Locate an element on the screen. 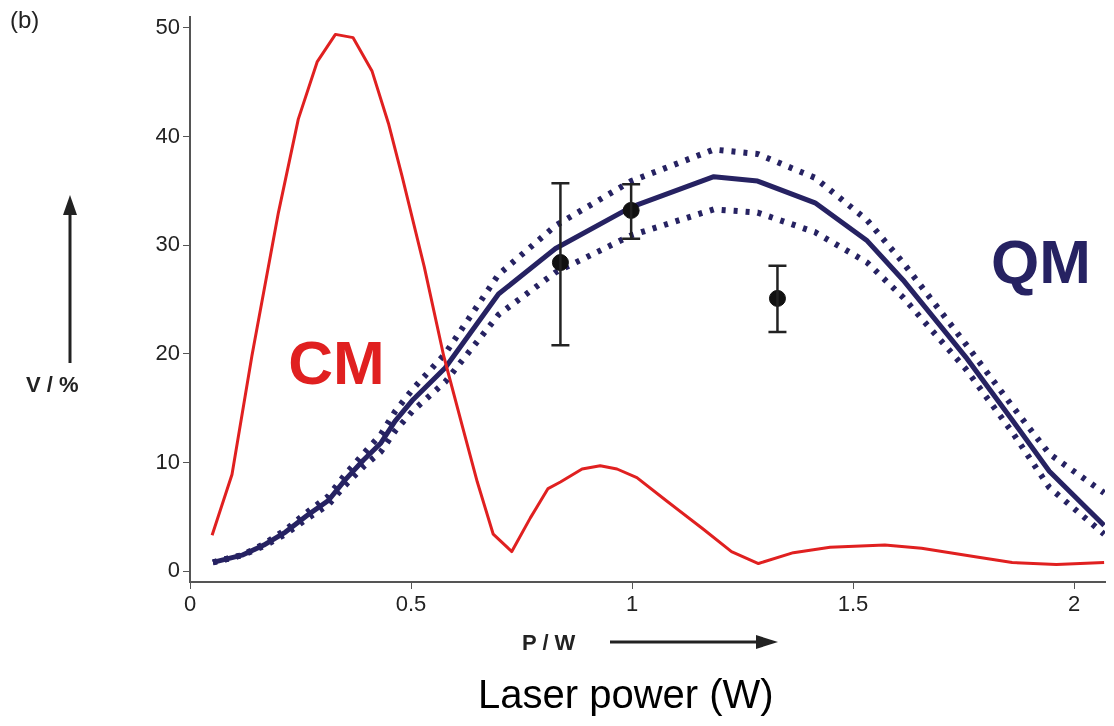 This screenshot has height=726, width=1114. text: Laser power (W) is located at coordinates (626, 694).